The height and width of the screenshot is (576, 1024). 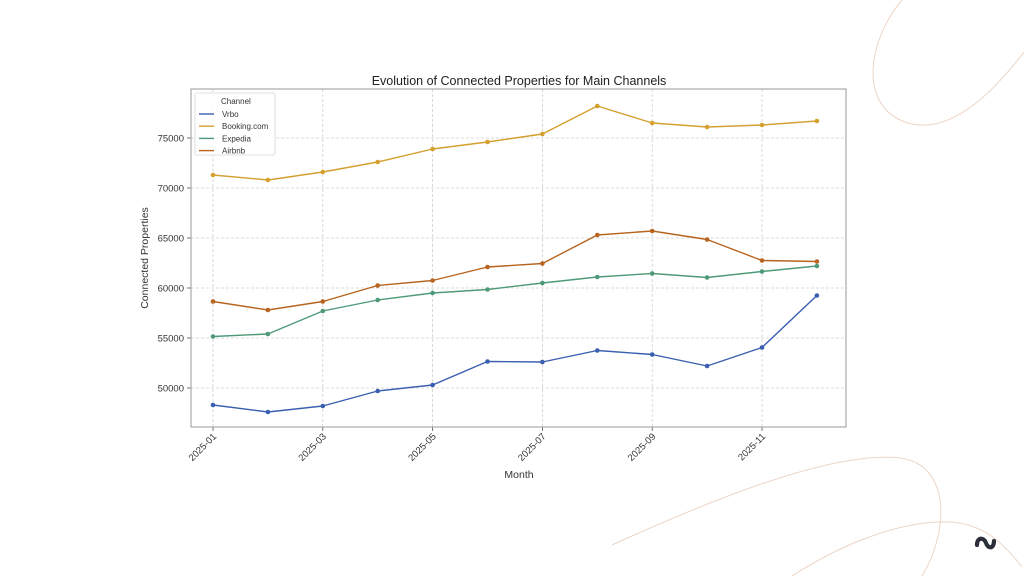 I want to click on legend-item: Booking.com, so click(x=234, y=126).